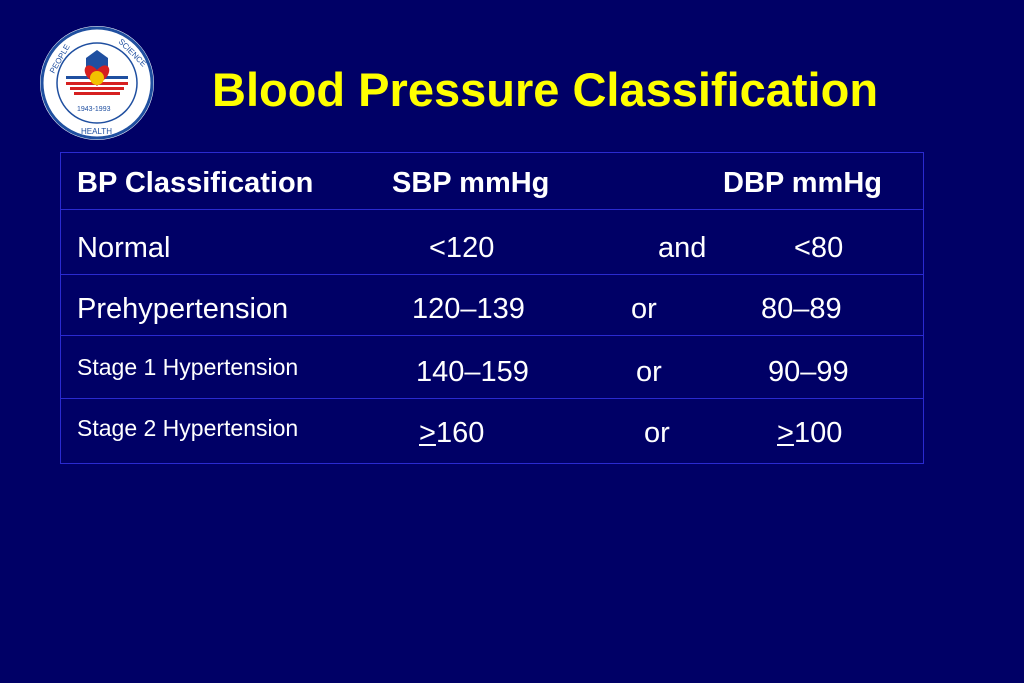 Image resolution: width=1024 pixels, height=683 pixels. What do you see at coordinates (427, 433) in the screenshot?
I see `sbp-symbol: >` at bounding box center [427, 433].